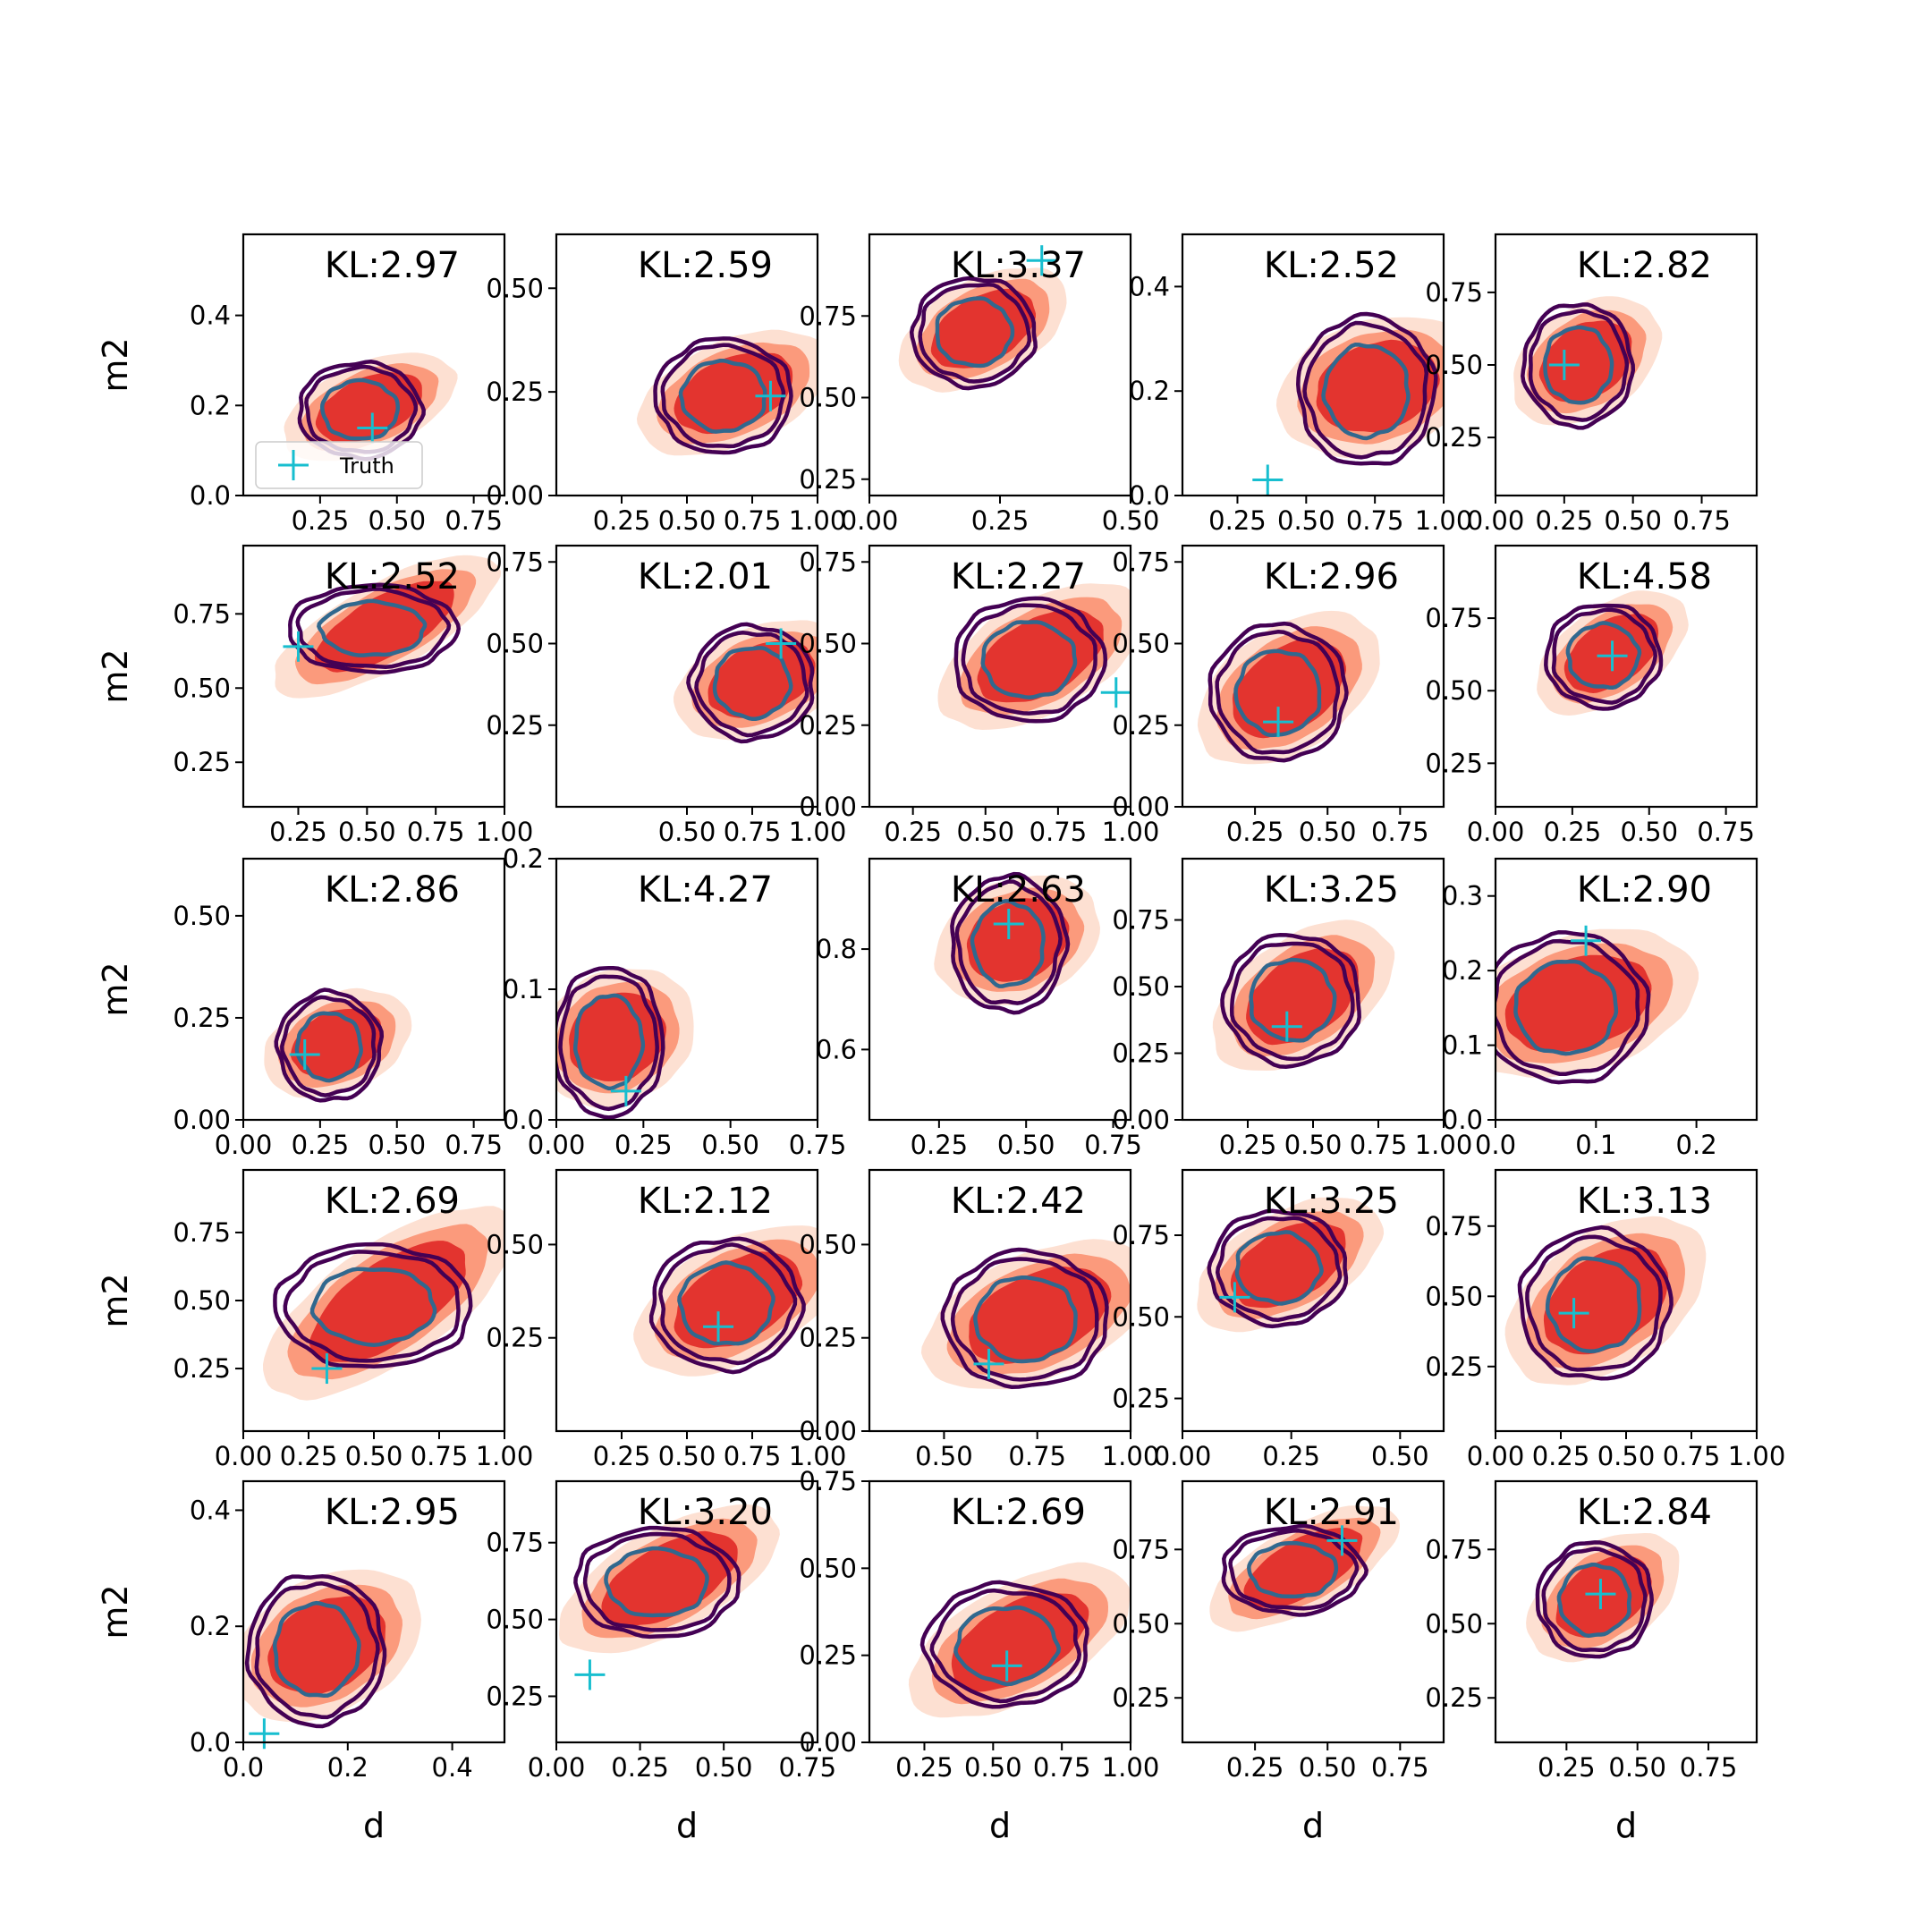  I want to click on subplot-10: 0.00 0.25 0.50 0.75 0.25 0.50 0.75 KL:4.58, so click(1591, 695).